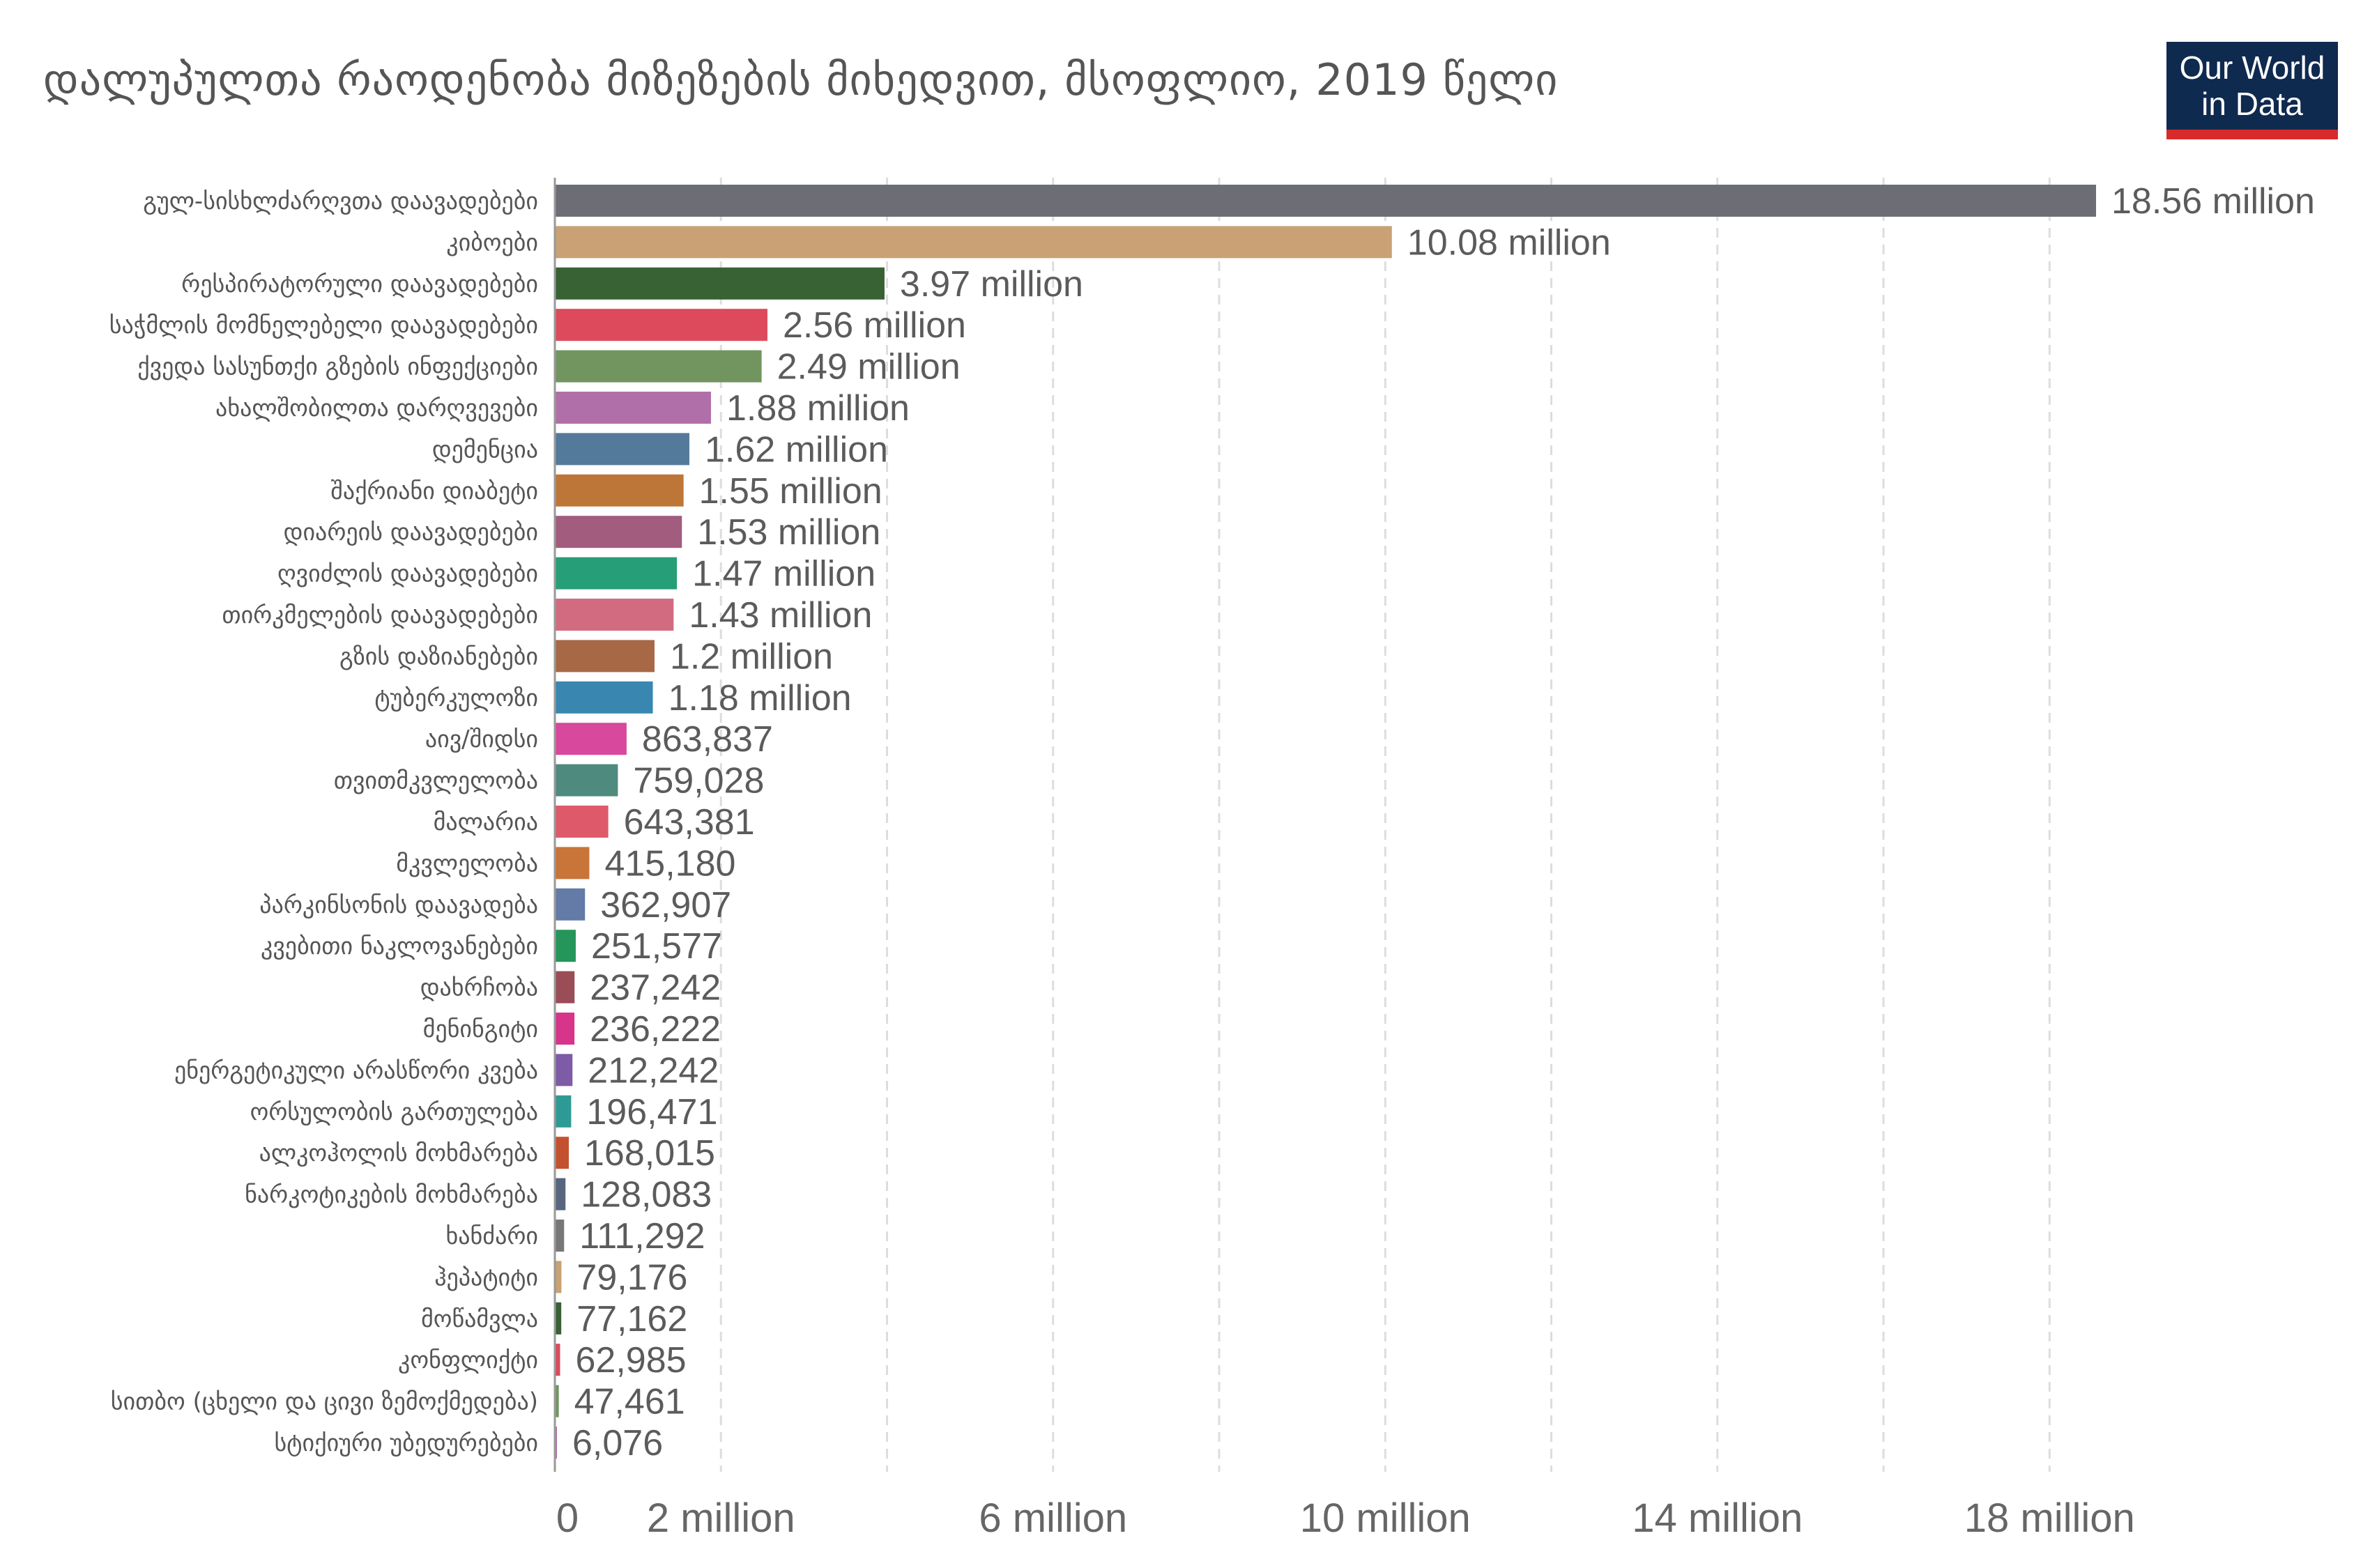 This screenshot has width=2370, height=1568. I want to click on category-label: თირკმელების დაავადებები, so click(380, 615).